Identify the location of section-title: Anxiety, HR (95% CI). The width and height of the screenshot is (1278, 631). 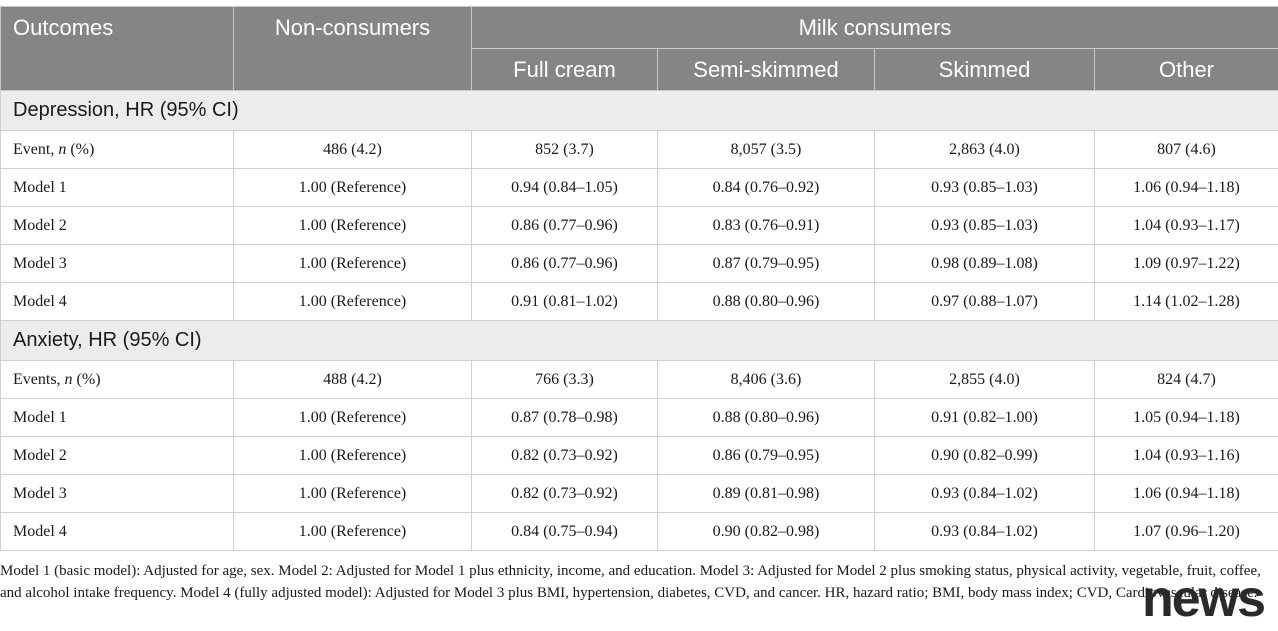
(639, 340).